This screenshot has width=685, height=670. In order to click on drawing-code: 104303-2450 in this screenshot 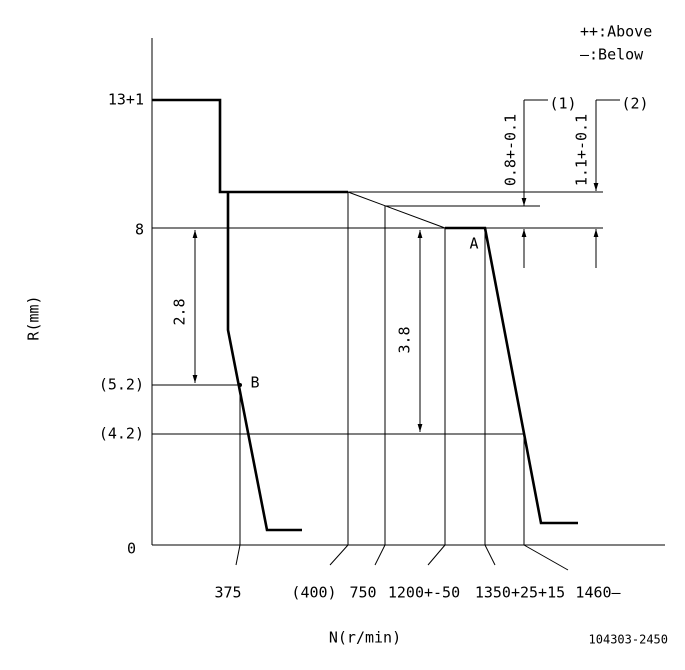, I will do `click(628, 640)`.